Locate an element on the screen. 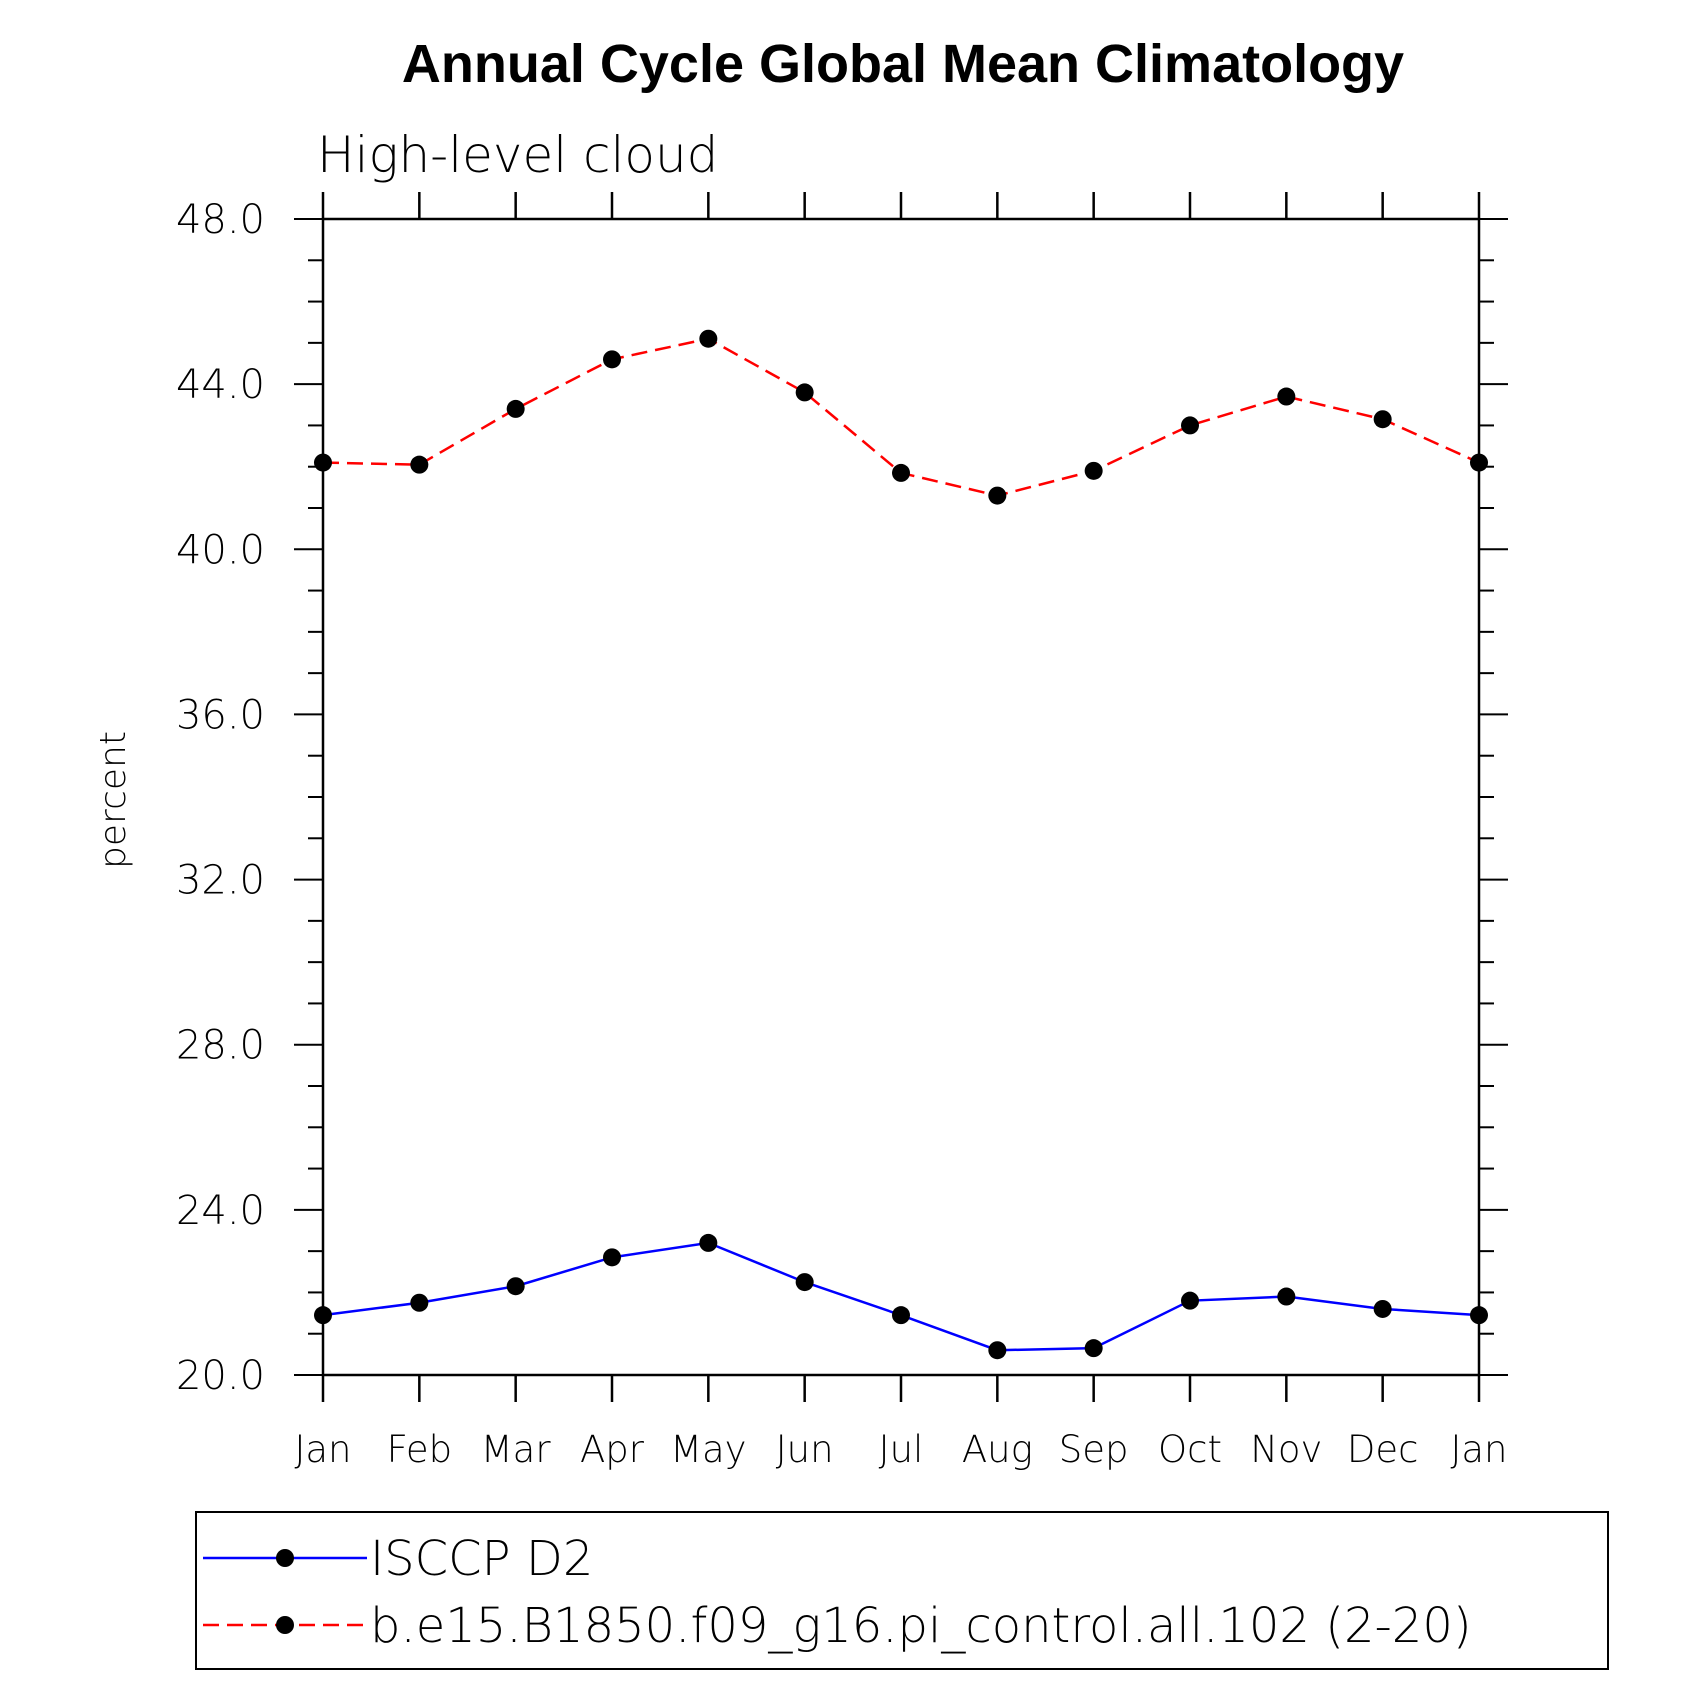 The width and height of the screenshot is (1691, 1691). x-tick-label: Dec is located at coordinates (1383, 1449).